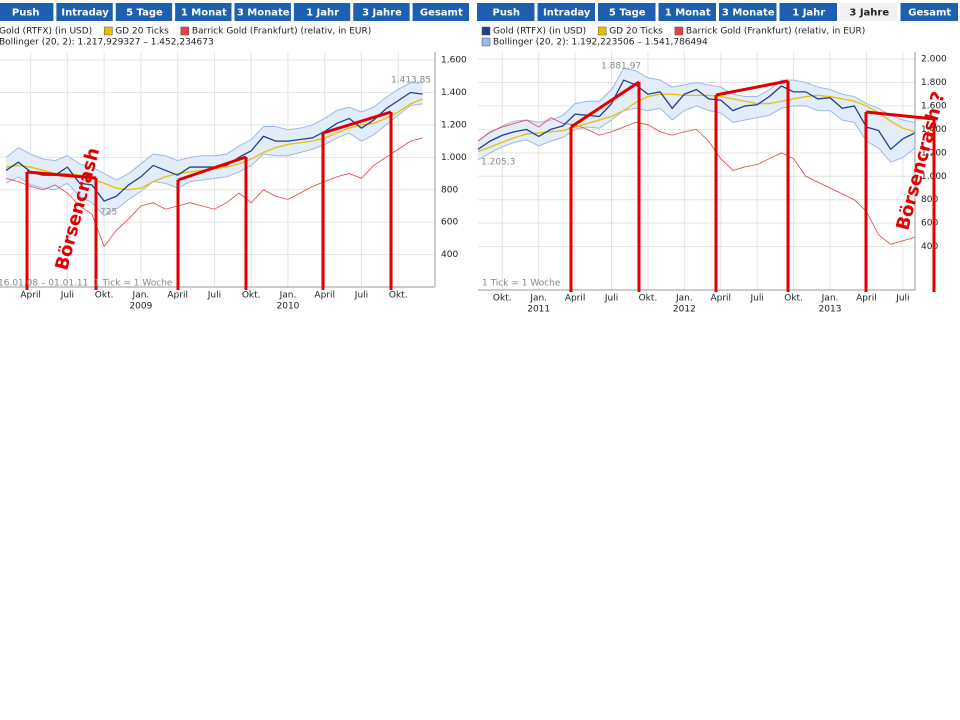 This screenshot has width=960, height=720. I want to click on x-year-label: 2013, so click(830, 310).